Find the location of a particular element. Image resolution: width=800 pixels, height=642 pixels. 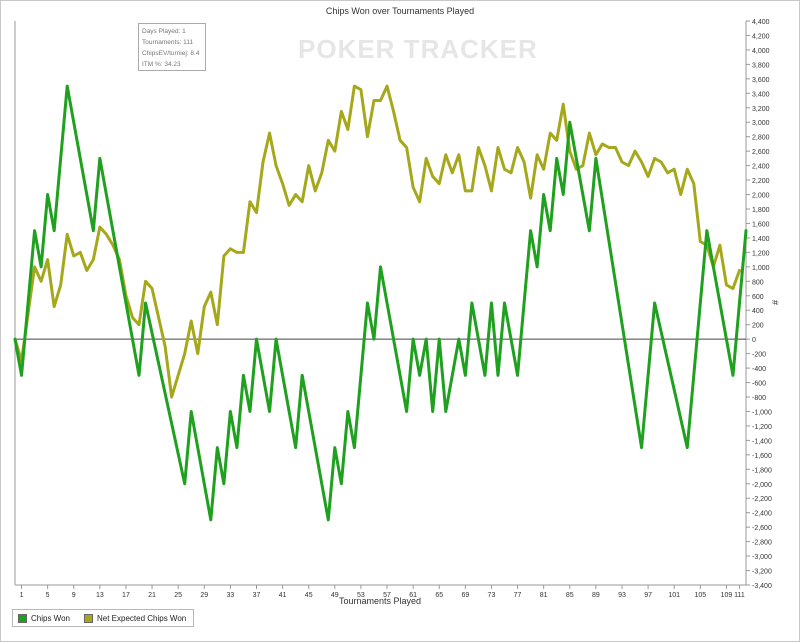

y-tick-label: -200 is located at coordinates (759, 355).